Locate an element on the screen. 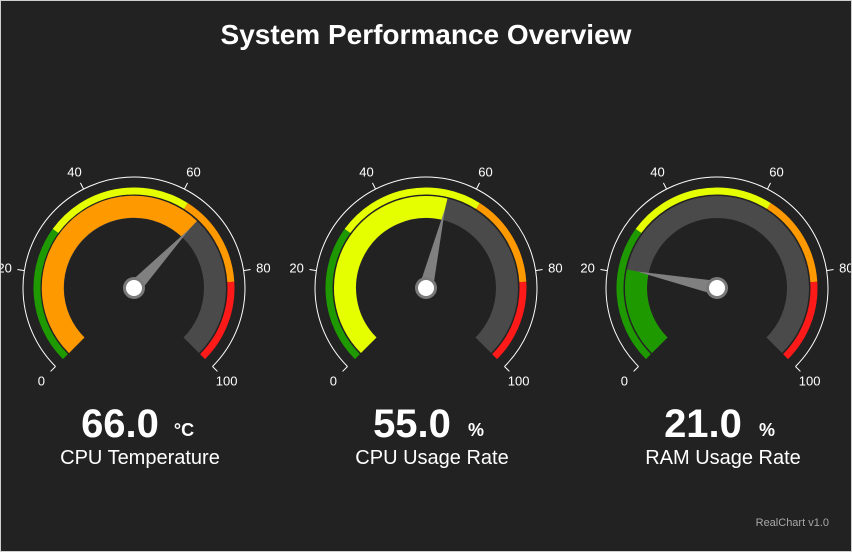 The height and width of the screenshot is (552, 852). page-title: System Performance Overview is located at coordinates (426, 34).